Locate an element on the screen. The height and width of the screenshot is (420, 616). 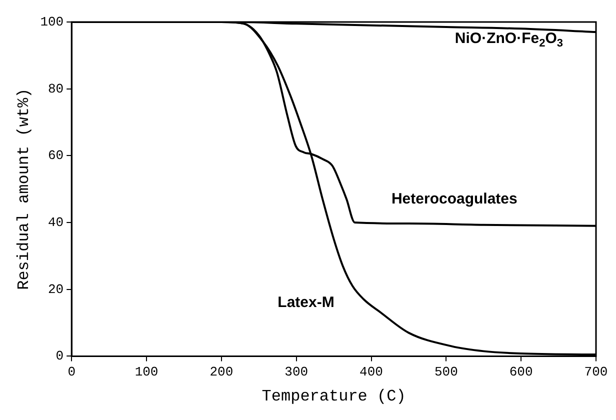
x-tick-label: 100 is located at coordinates (146, 372).